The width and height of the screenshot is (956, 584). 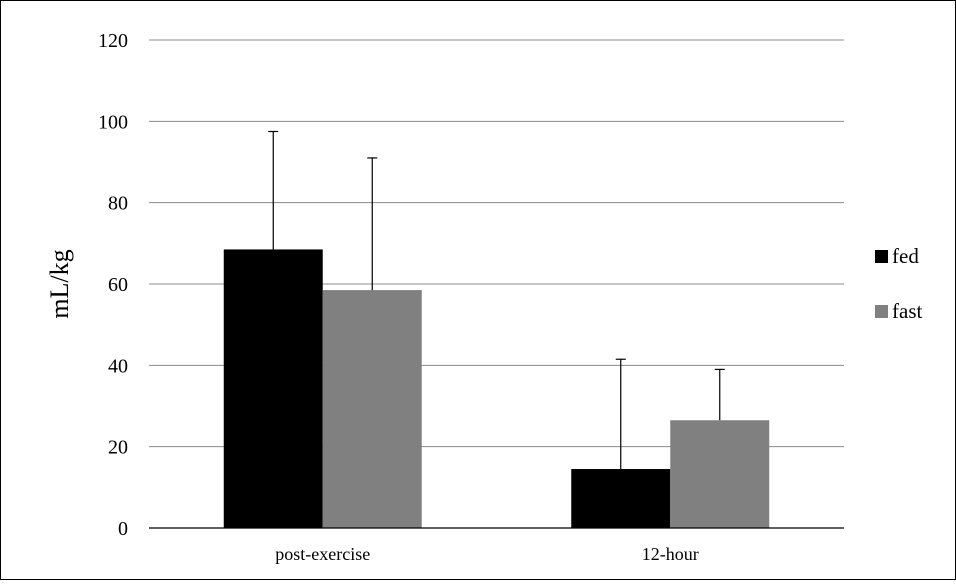 I want to click on y-axis-label: mL/kg, so click(x=59, y=283).